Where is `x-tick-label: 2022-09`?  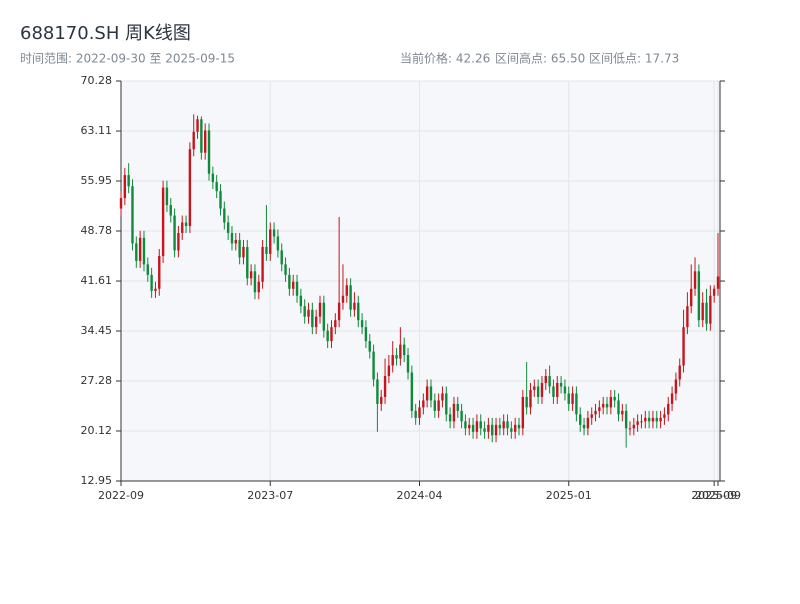
x-tick-label: 2022-09 is located at coordinates (121, 495).